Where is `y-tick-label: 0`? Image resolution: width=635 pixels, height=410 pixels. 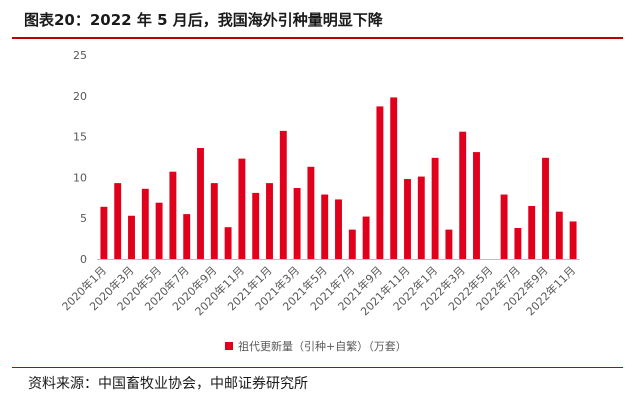
y-tick-label: 0 is located at coordinates (83, 259).